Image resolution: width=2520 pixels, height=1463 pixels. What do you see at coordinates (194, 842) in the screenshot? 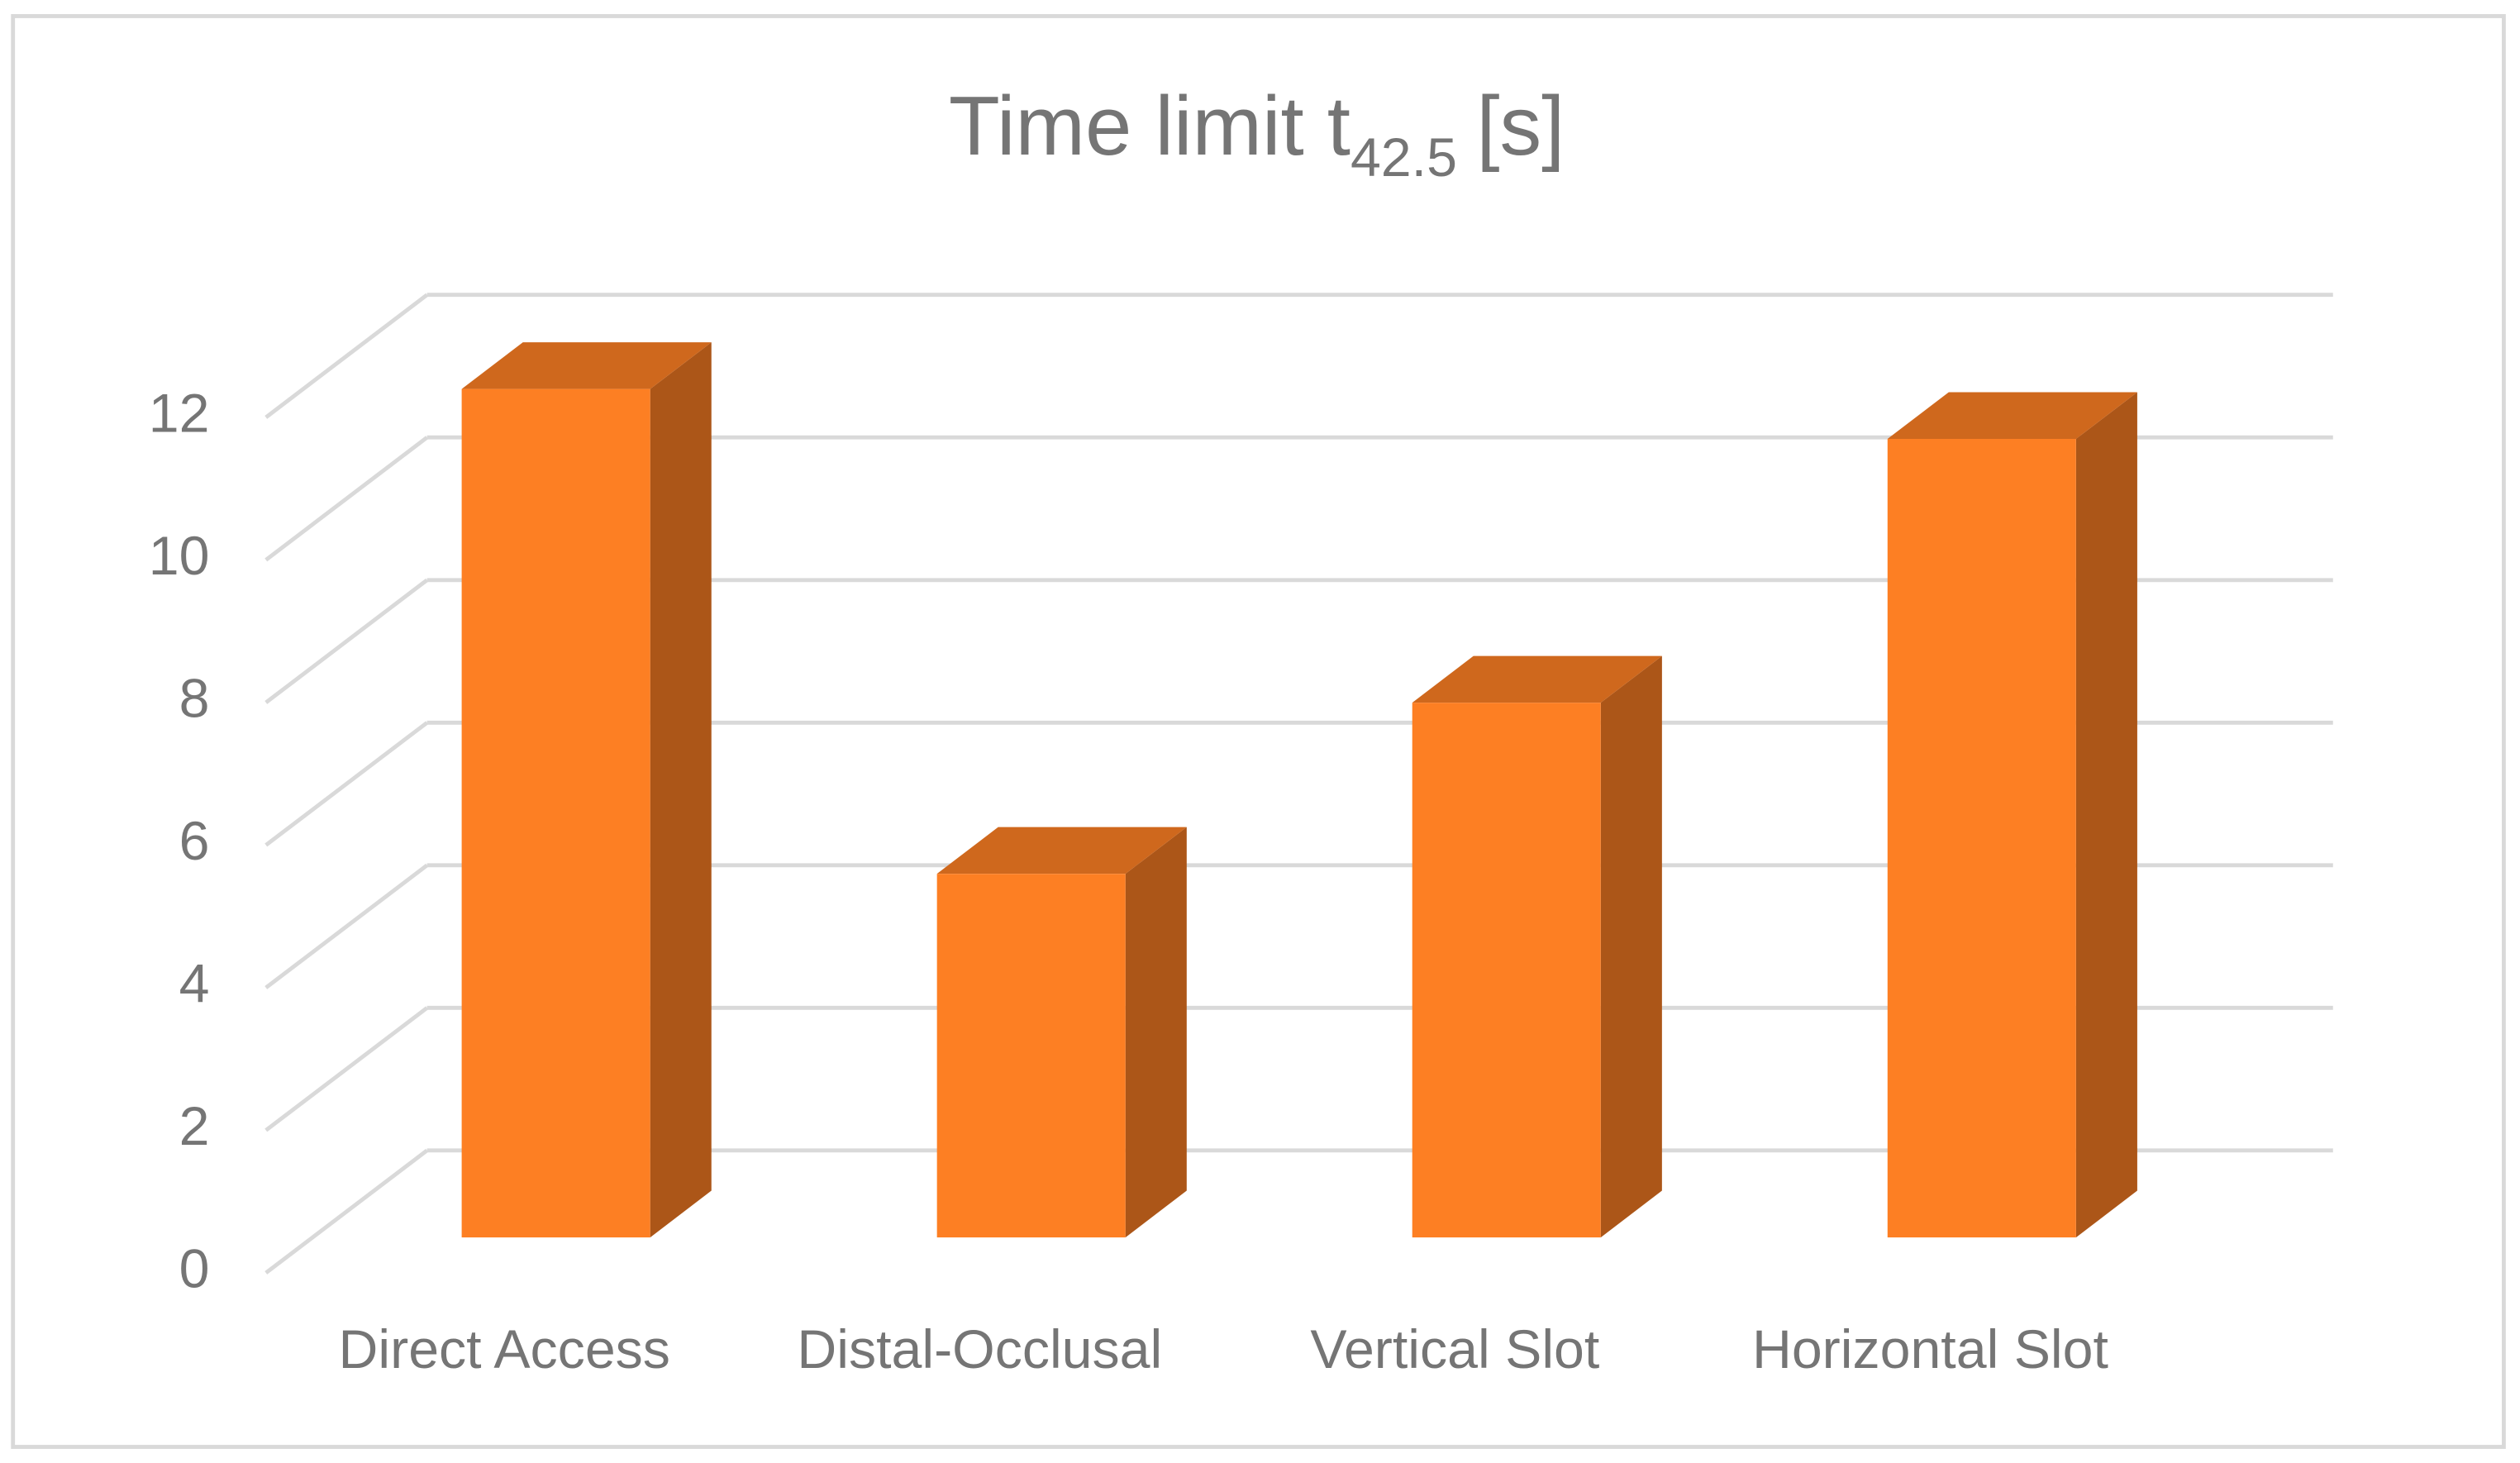
I see `y-tick-label: 6` at bounding box center [194, 842].